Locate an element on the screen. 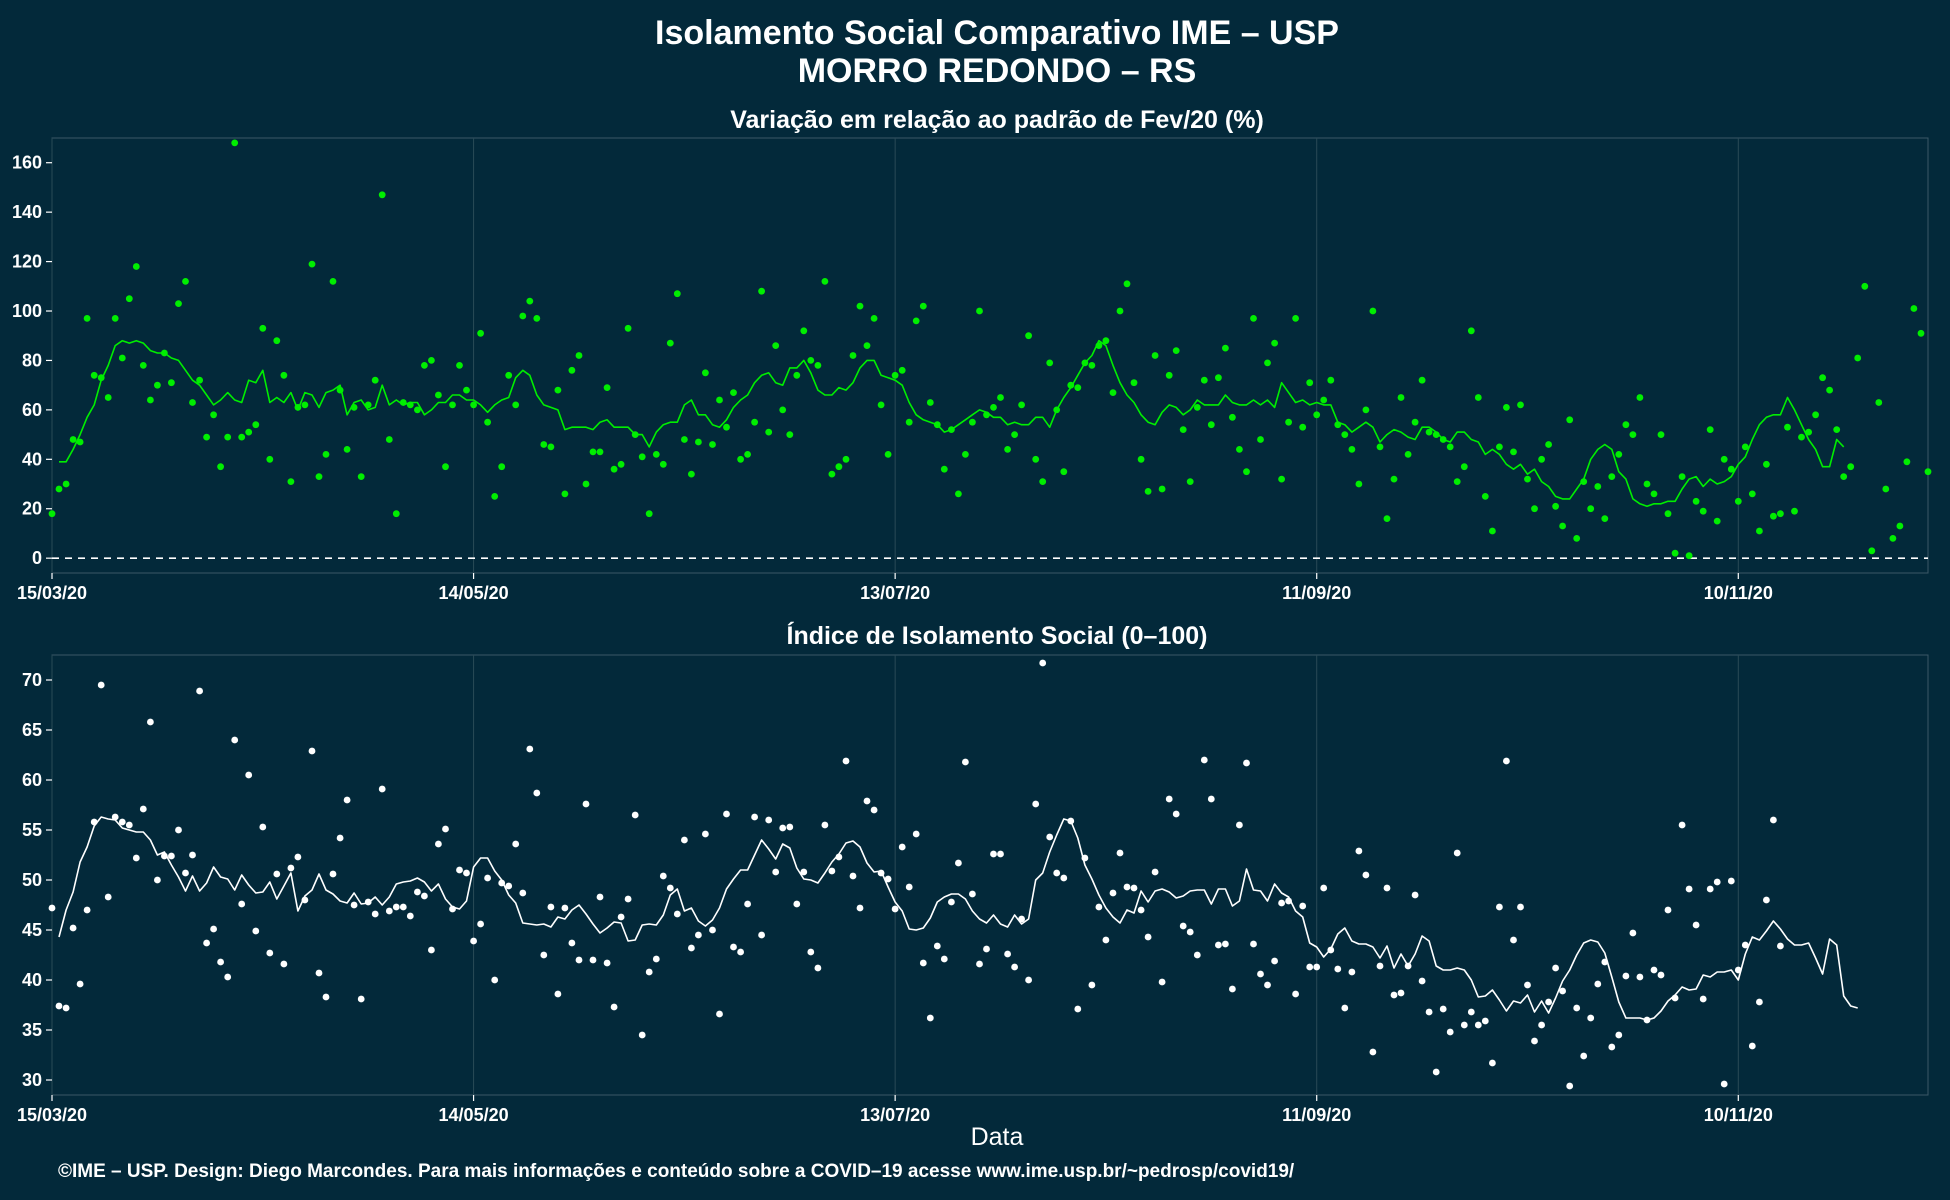 This screenshot has height=1200, width=1950. y-tick-label: 60 is located at coordinates (32, 410).